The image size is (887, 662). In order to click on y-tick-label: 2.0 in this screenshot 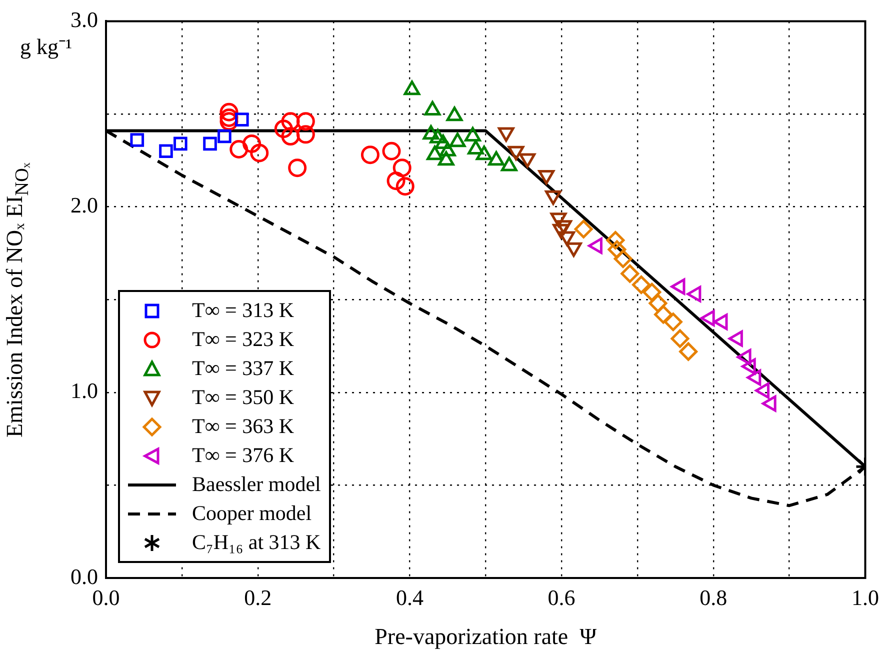, I will do `click(84, 205)`.